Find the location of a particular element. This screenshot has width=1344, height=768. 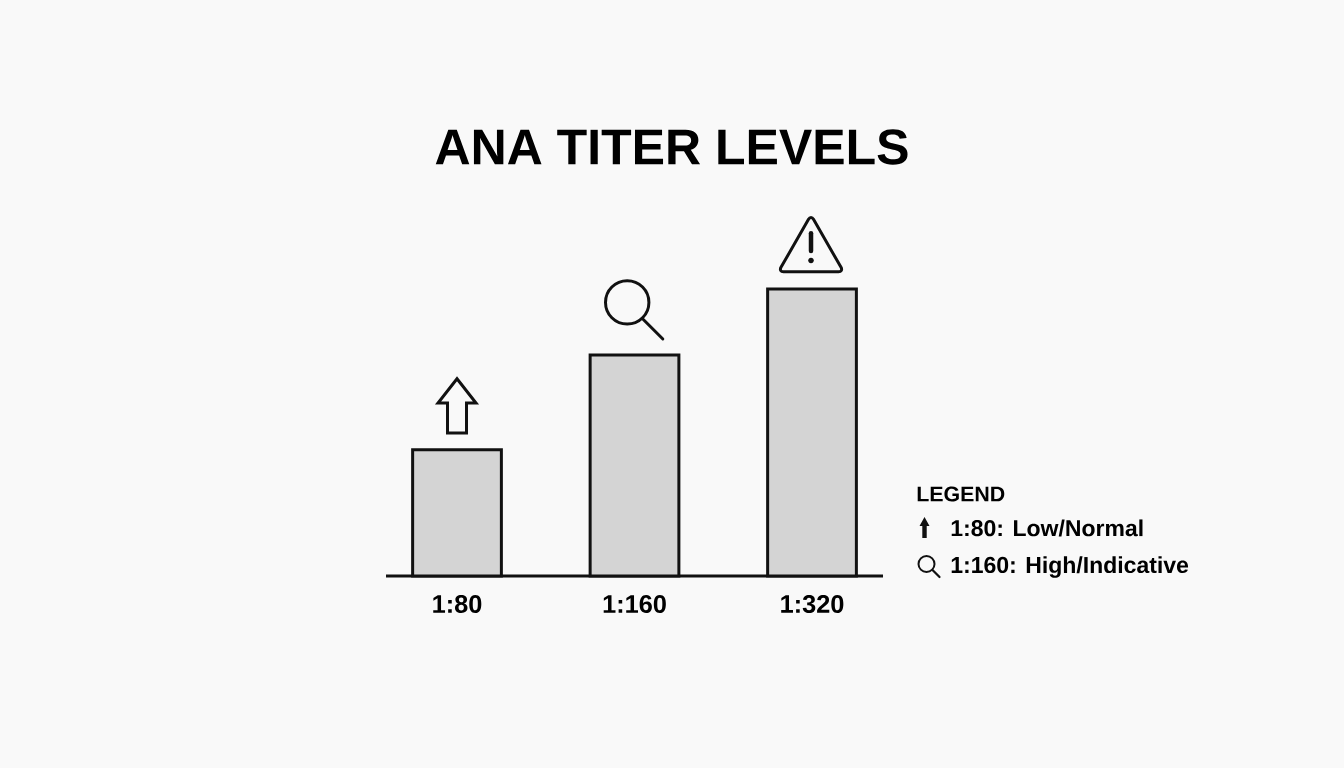

legend-title: LEGEND is located at coordinates (961, 494).